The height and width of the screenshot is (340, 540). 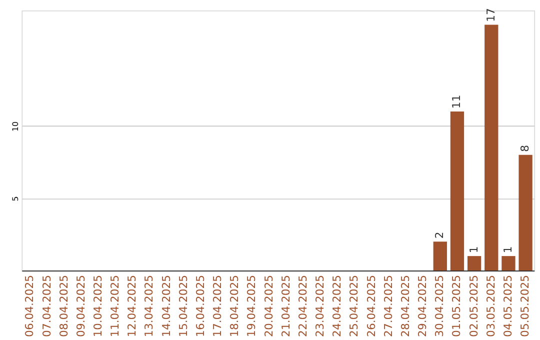 What do you see at coordinates (149, 305) in the screenshot?
I see `x-tick-label: 13.04.2025` at bounding box center [149, 305].